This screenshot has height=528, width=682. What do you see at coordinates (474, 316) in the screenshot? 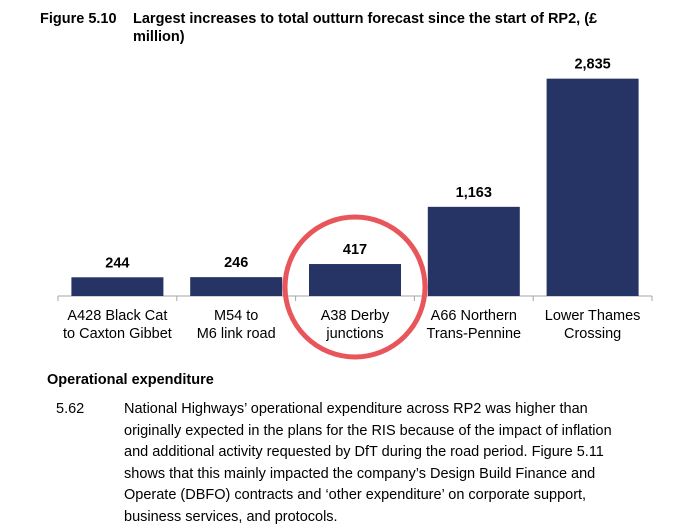
I see `category-label: A66 Northern` at bounding box center [474, 316].